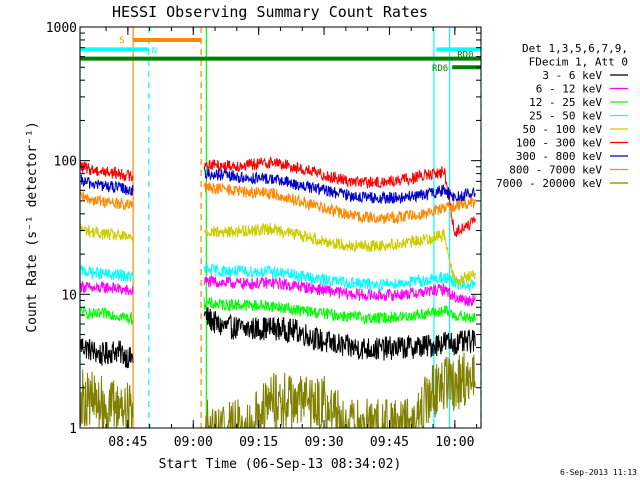 The height and width of the screenshot is (480, 640). What do you see at coordinates (555, 170) in the screenshot?
I see `legend-label-8: 800 - 7000 keV` at bounding box center [555, 170].